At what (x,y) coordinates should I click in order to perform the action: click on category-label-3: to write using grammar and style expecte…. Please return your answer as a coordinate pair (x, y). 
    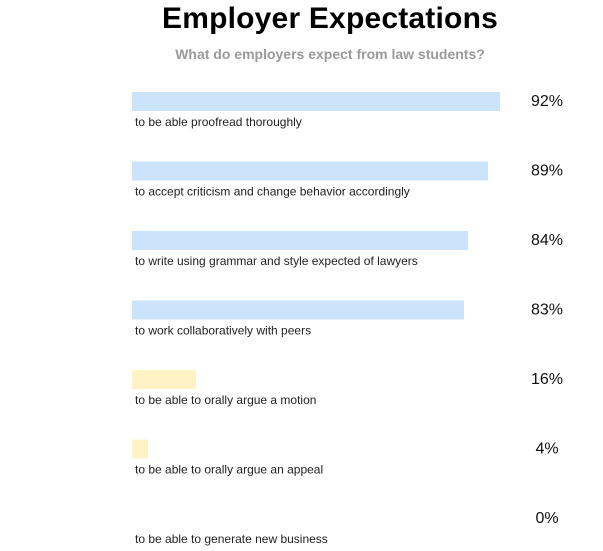
    Looking at the image, I should click on (276, 261).